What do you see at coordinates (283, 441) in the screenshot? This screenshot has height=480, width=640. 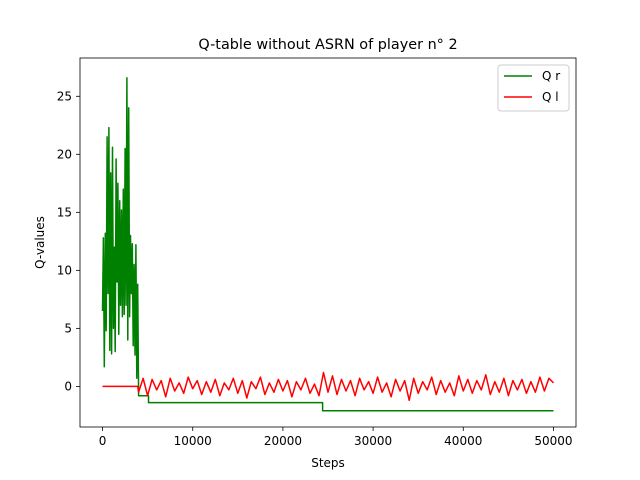 I see `x-tick-label: 20000` at bounding box center [283, 441].